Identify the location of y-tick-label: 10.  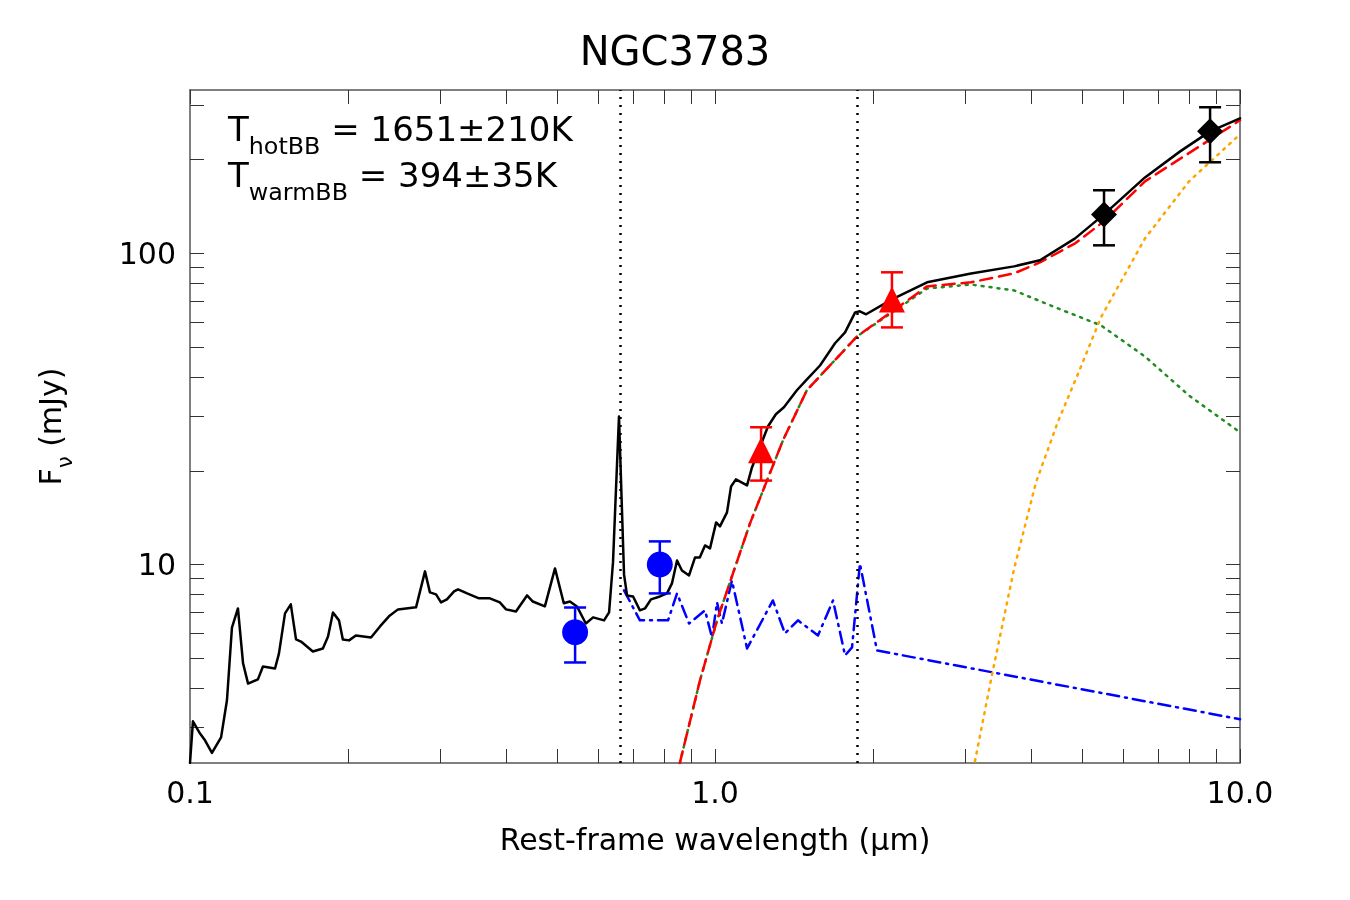
(156, 564).